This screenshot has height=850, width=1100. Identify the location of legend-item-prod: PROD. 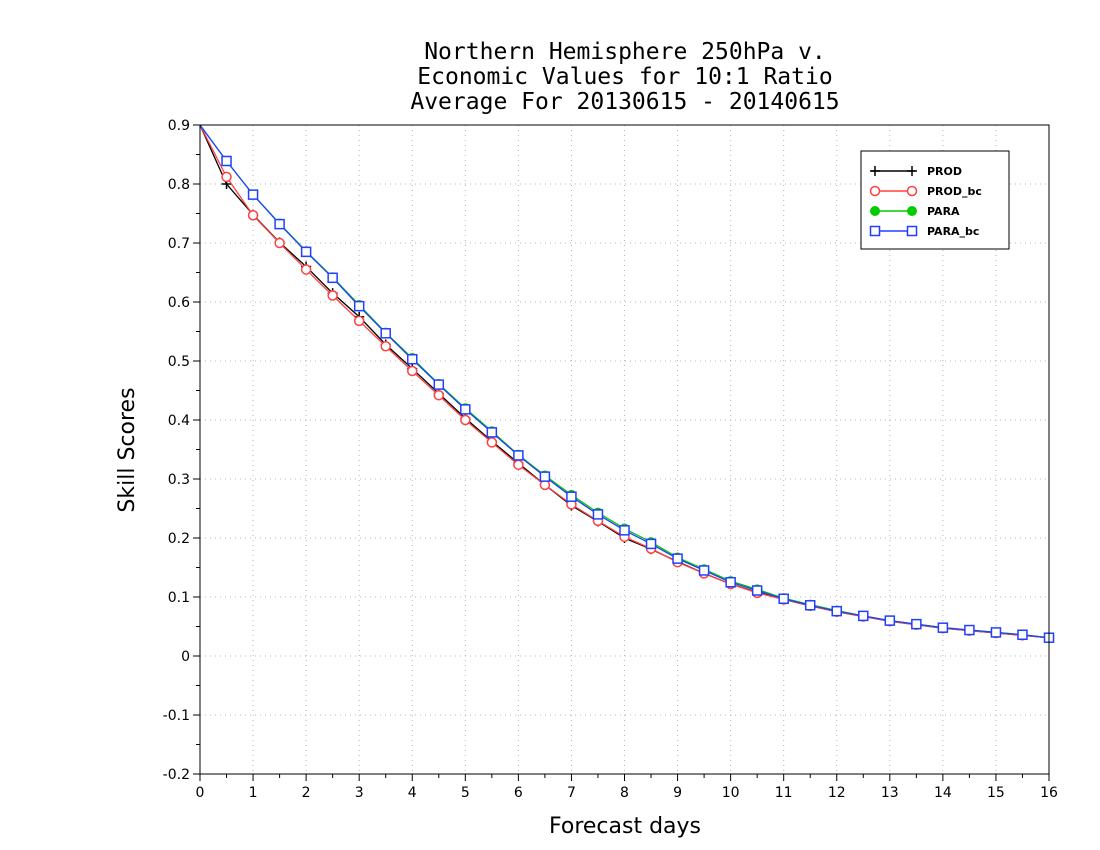
(916, 171).